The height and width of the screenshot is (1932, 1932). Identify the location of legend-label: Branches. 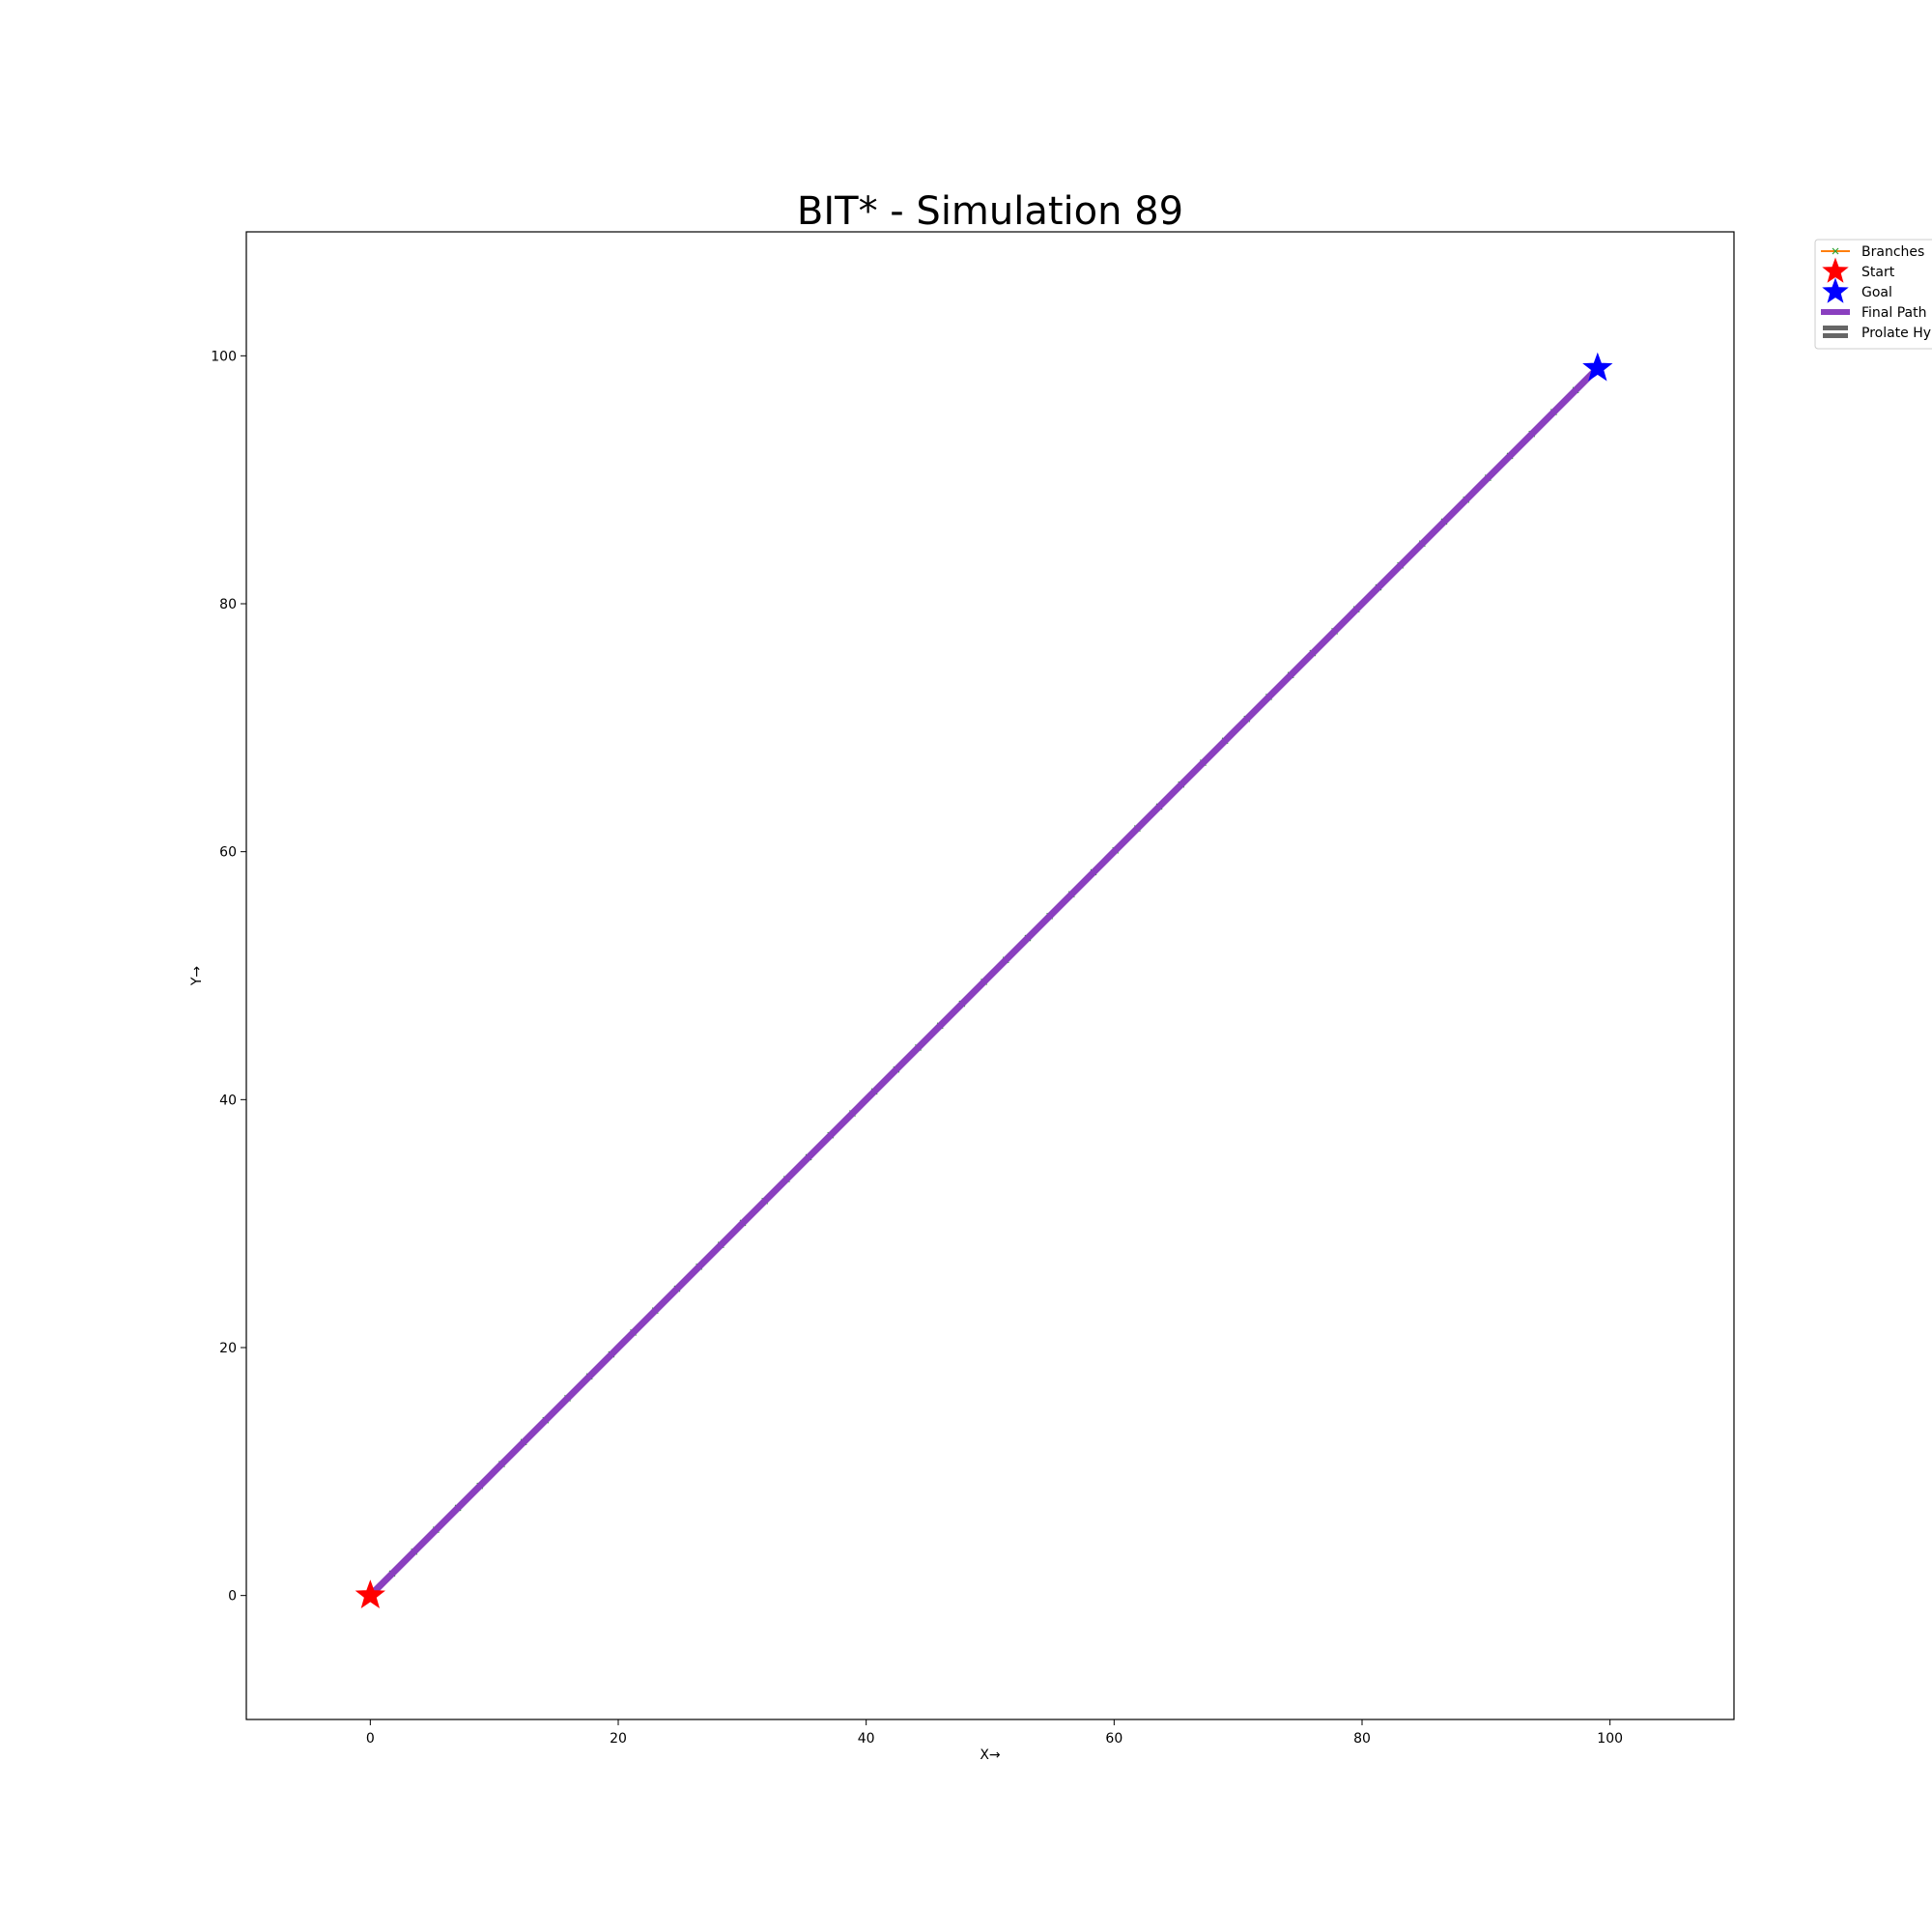
(1892, 252).